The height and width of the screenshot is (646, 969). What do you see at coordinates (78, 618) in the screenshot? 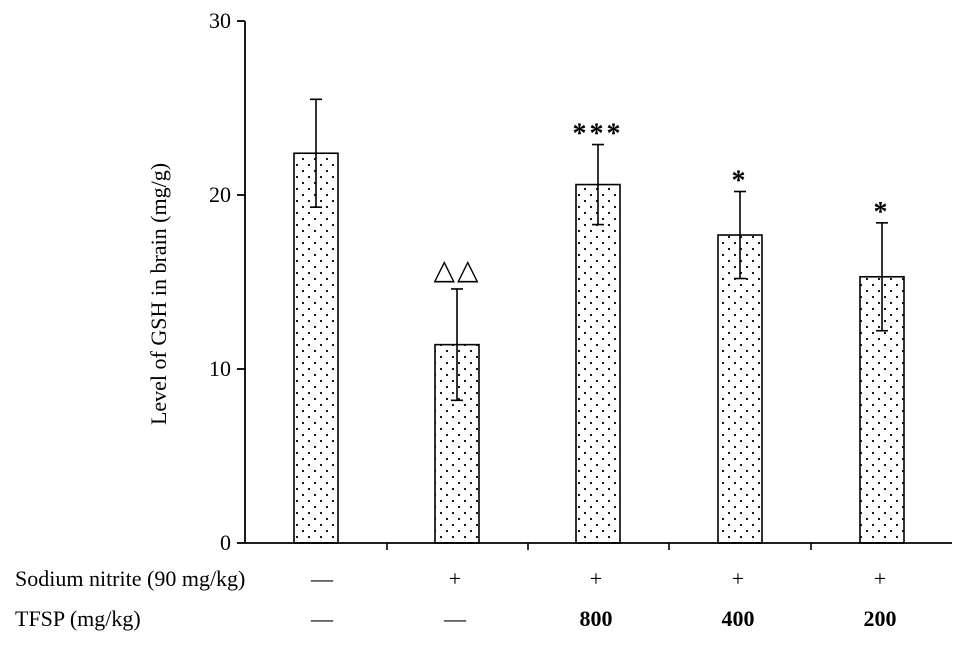
I see `table-row-label: TFSP (mg/kg)` at bounding box center [78, 618].